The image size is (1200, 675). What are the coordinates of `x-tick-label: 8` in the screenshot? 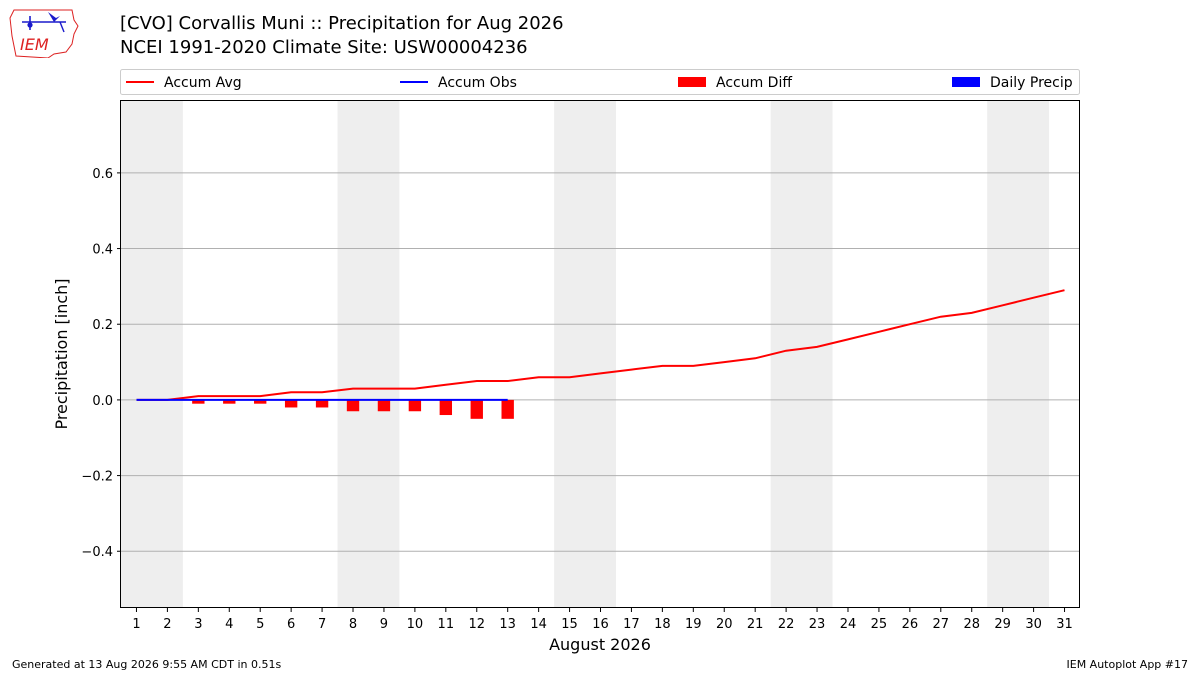 It's located at (353, 624).